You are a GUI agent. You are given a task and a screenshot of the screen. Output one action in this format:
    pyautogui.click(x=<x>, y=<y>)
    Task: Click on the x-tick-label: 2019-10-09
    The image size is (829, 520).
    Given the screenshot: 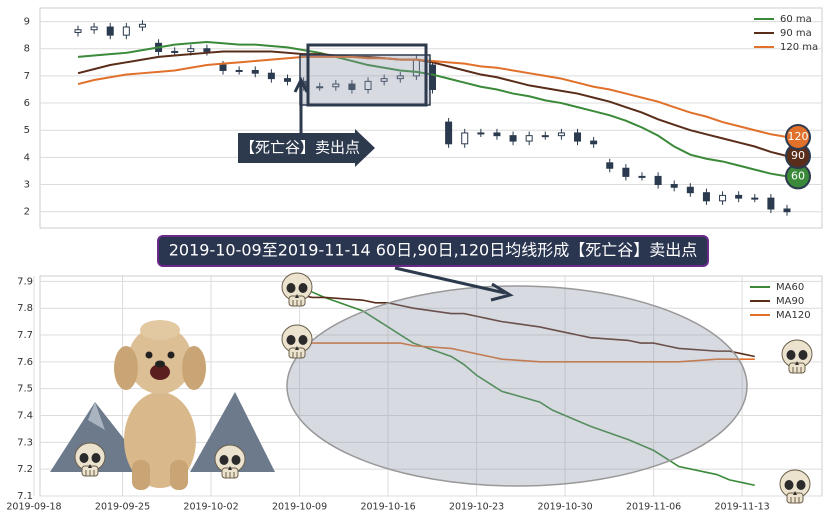 What is the action you would take?
    pyautogui.click(x=299, y=507)
    